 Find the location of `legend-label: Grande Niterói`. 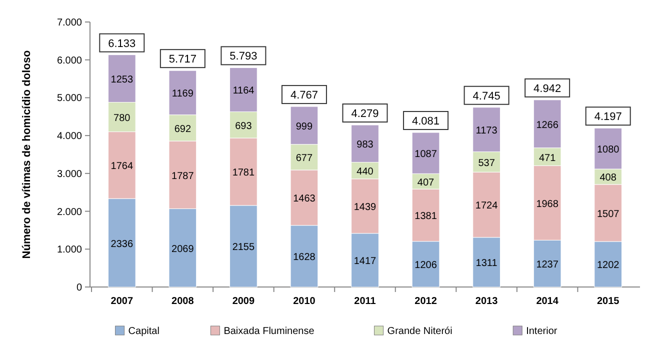

legend-label: Grande Niterói is located at coordinates (419, 331).